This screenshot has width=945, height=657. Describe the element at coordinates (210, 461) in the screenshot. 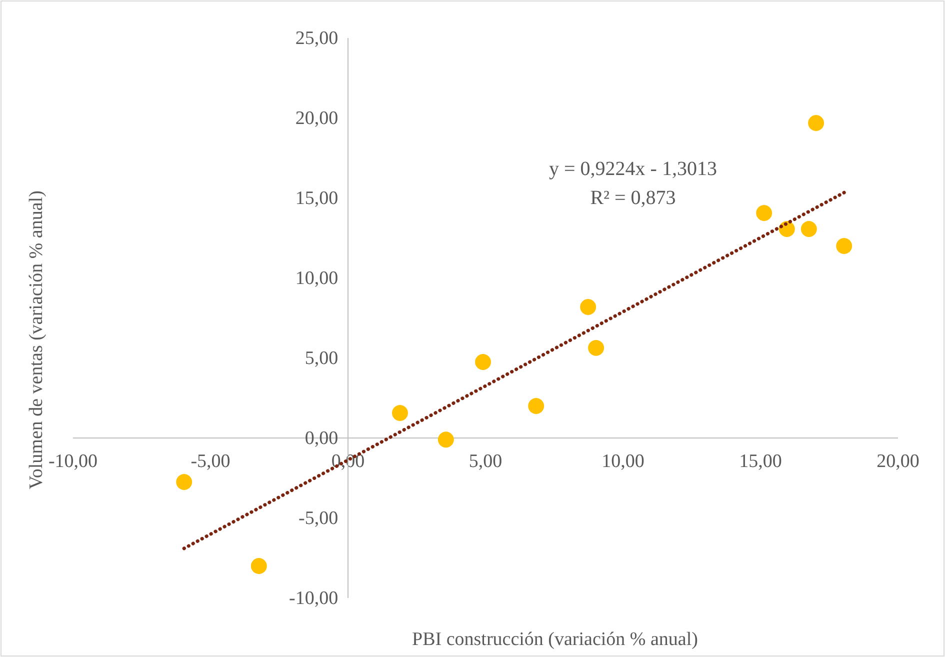

I see `x-tick-label: -5,00` at that location.